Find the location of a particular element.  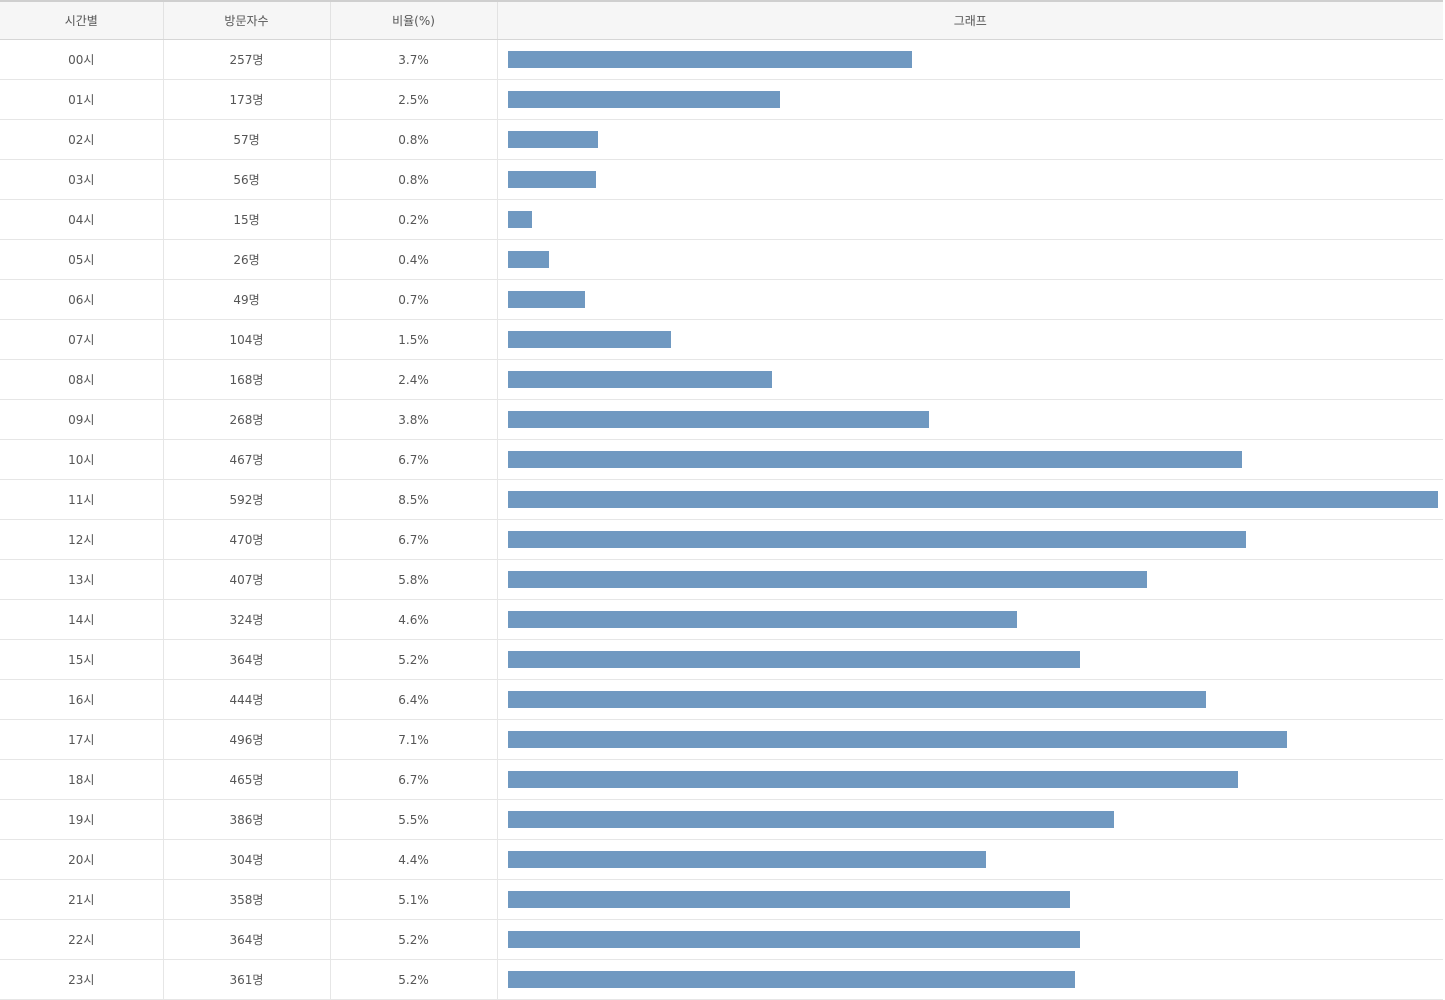

table-row: 07시 104명 1.5% is located at coordinates (722, 339).